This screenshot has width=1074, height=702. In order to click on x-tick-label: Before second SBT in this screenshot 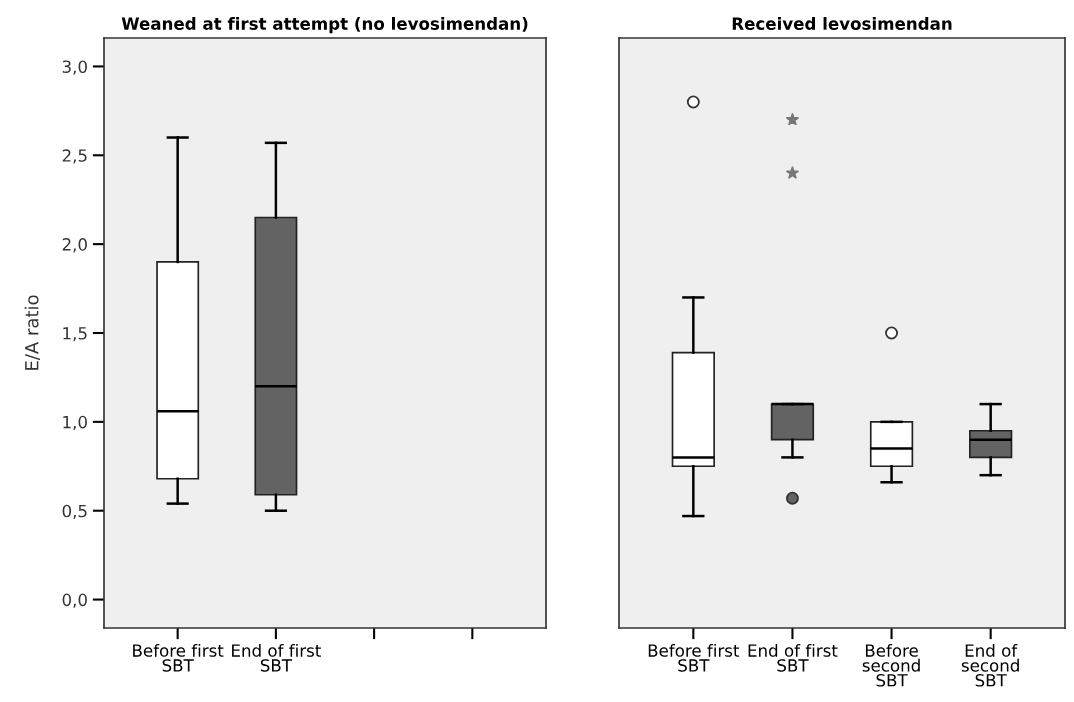, I will do `click(891, 665)`.